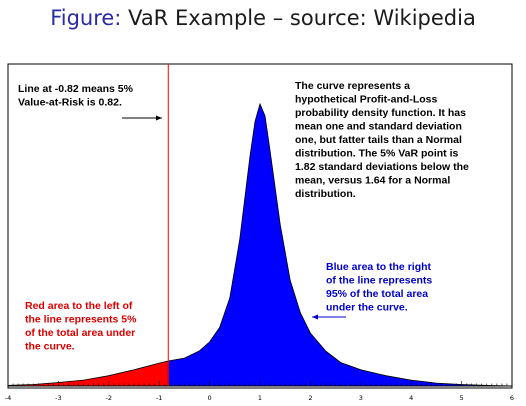 This screenshot has height=406, width=526. What do you see at coordinates (462, 398) in the screenshot?
I see `x-tick-label: 5` at bounding box center [462, 398].